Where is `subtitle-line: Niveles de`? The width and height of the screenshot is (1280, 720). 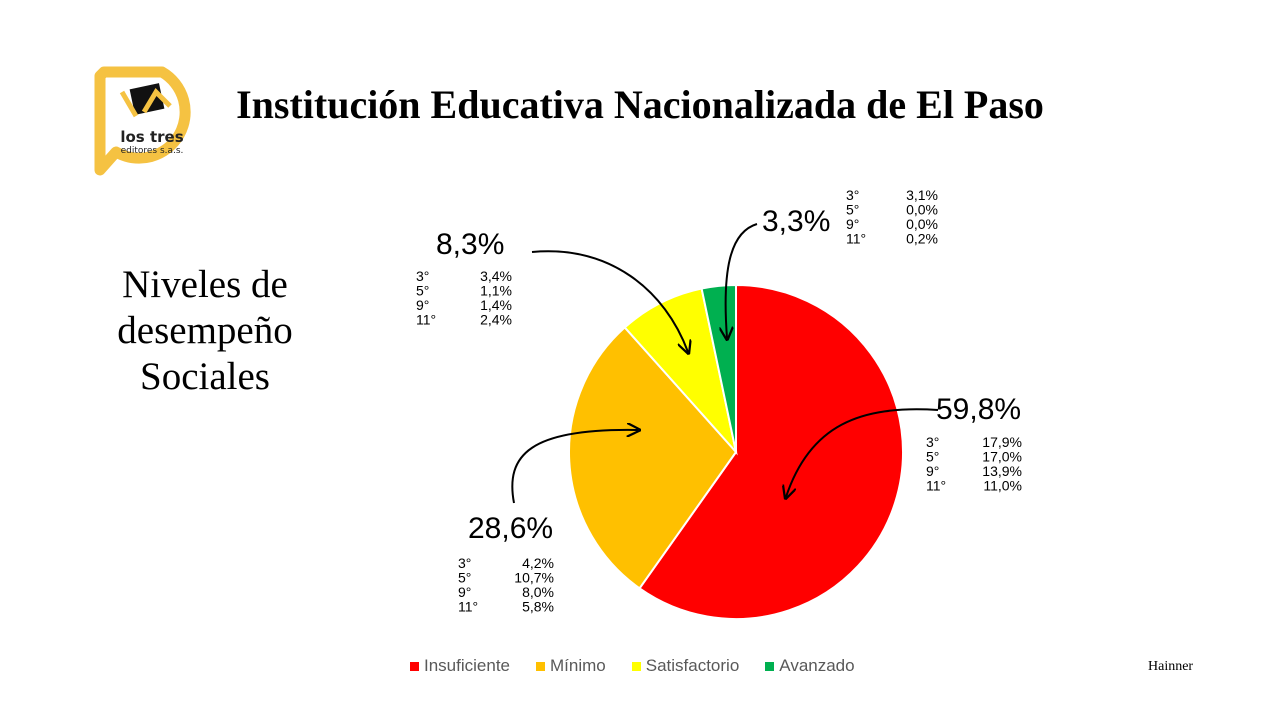
subtitle-line: Niveles de is located at coordinates (205, 284).